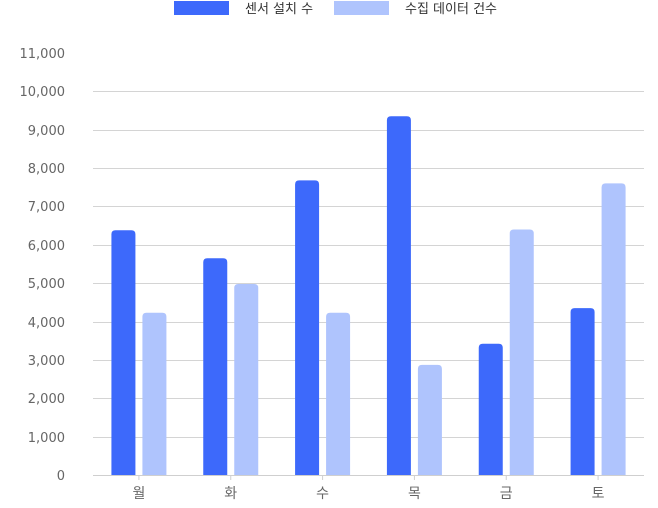  I want to click on legend: 센서 설치 수 수집 데이터 건수, so click(335, 9).